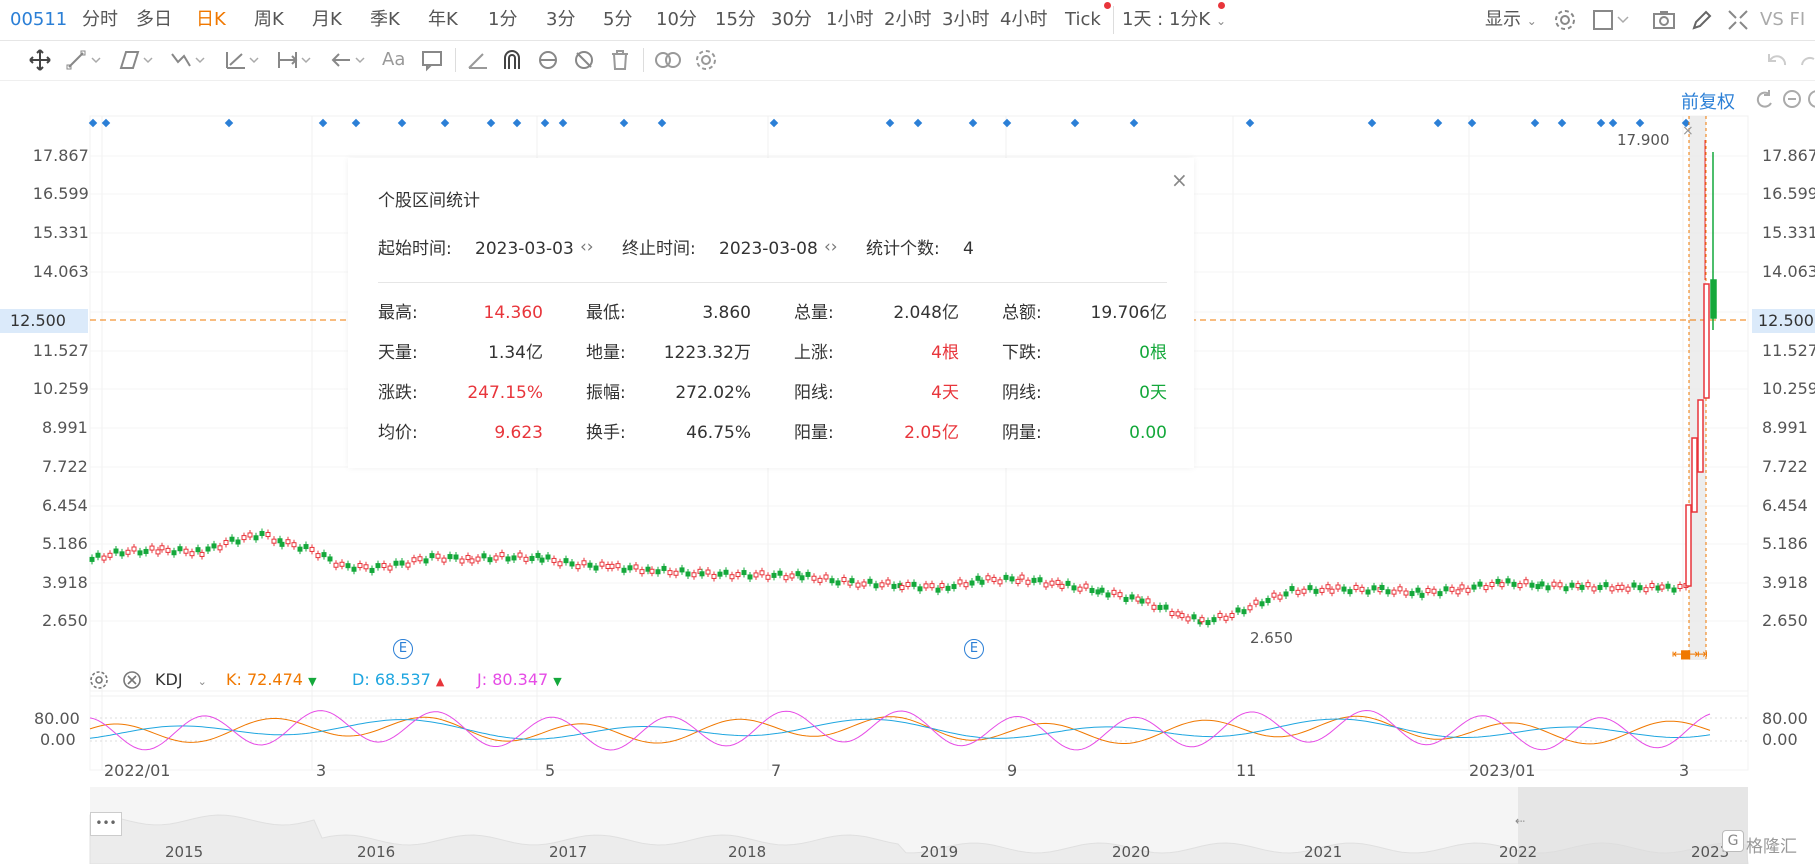 The width and height of the screenshot is (1815, 864). Describe the element at coordinates (1012, 770) in the screenshot. I see `x-axis-label: 9` at that location.